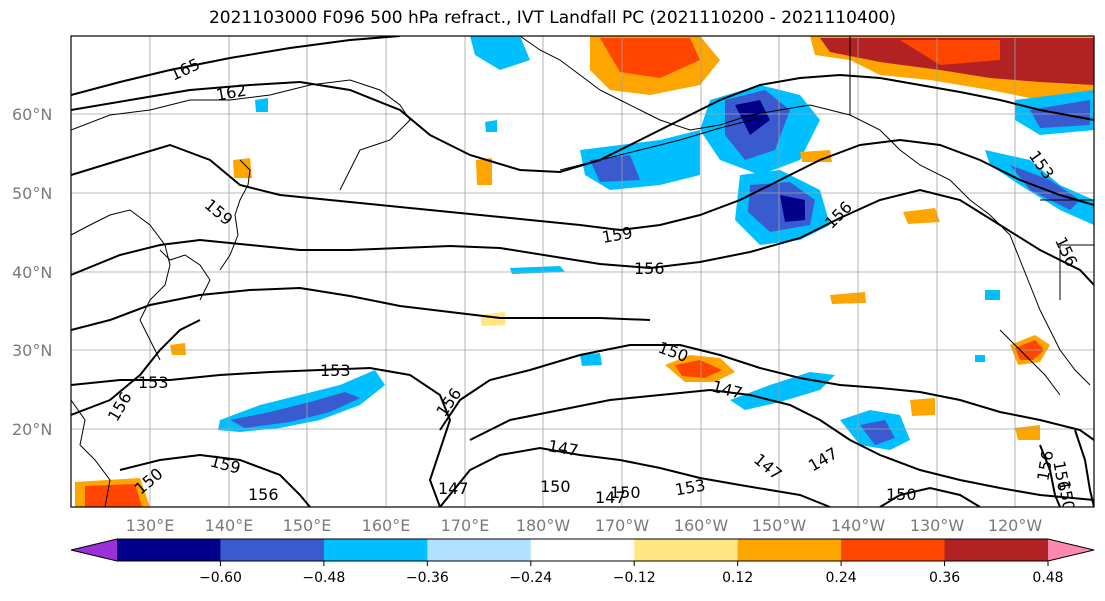  I want to click on lon-label: 160°W, so click(701, 525).